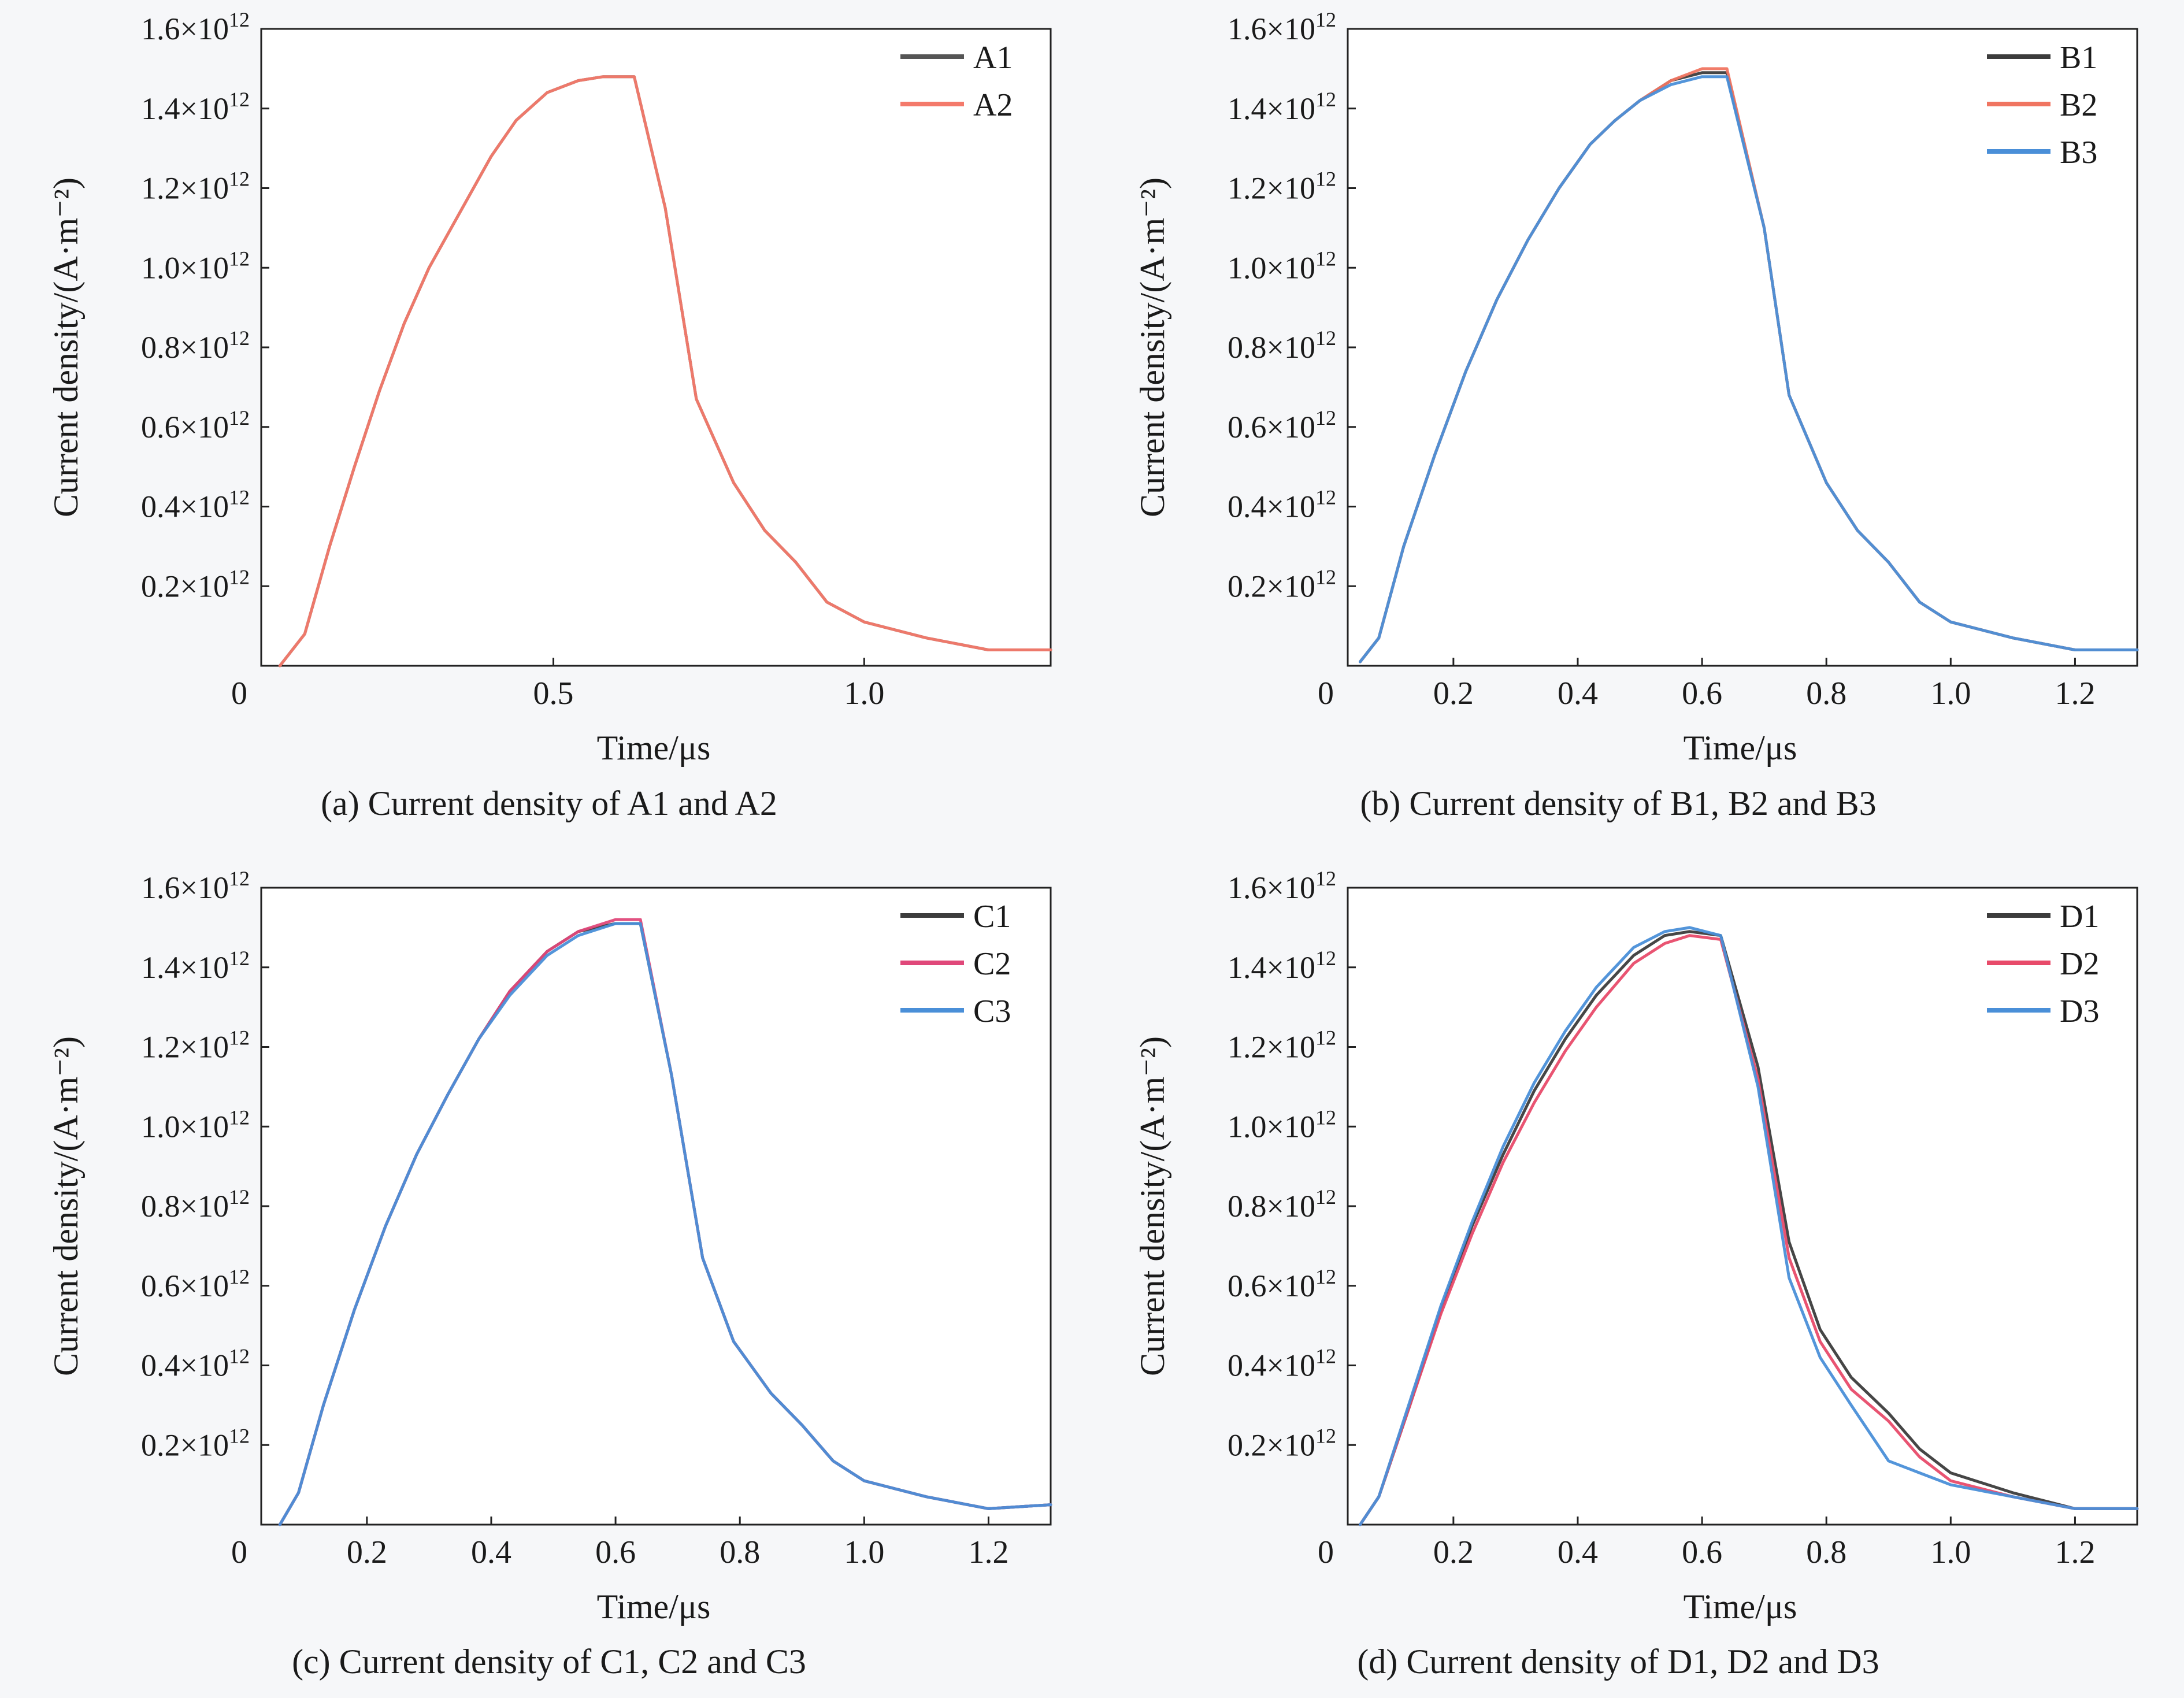  I want to click on series-line-b3, so click(1749, 369).